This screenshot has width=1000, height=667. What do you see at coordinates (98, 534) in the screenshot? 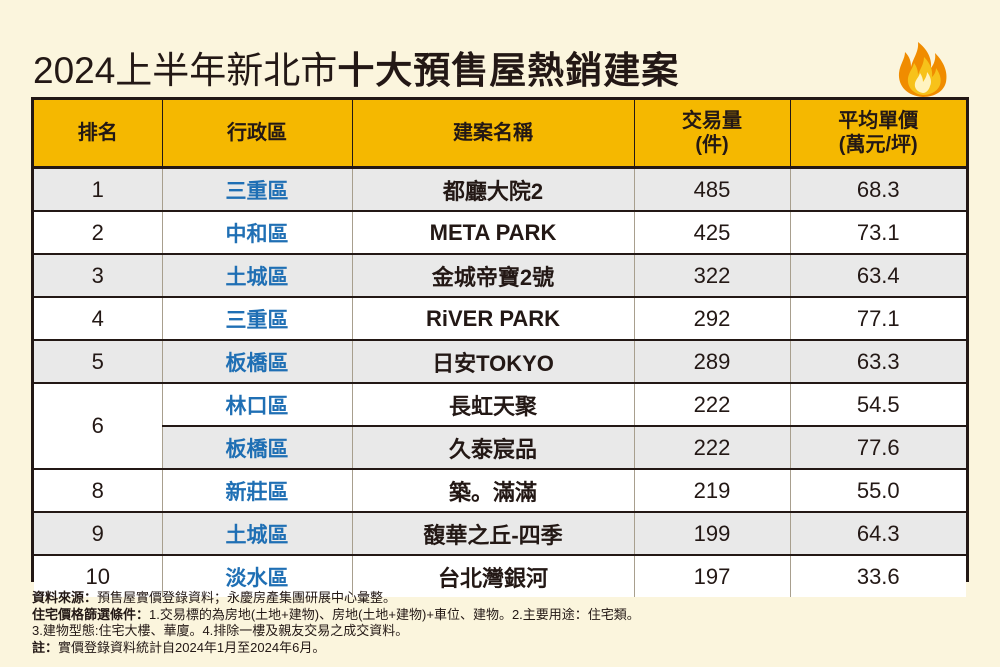
I see `cell-rank: 9` at bounding box center [98, 534].